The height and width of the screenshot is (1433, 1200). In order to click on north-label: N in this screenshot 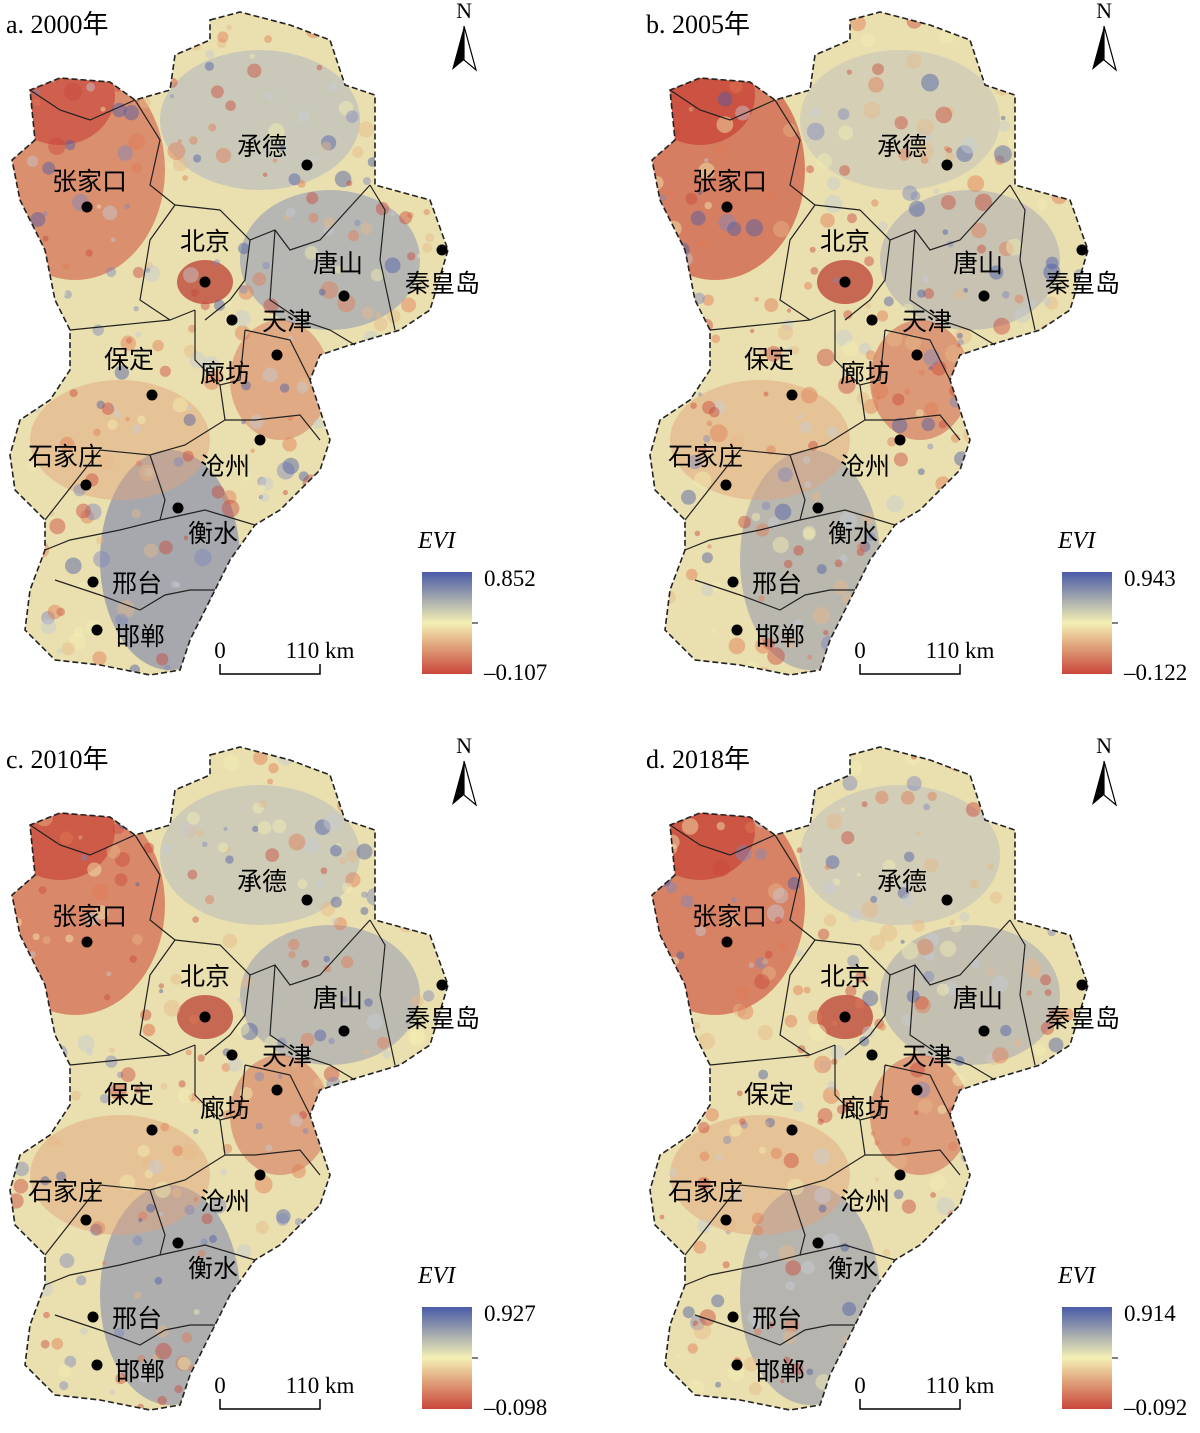, I will do `click(464, 11)`.